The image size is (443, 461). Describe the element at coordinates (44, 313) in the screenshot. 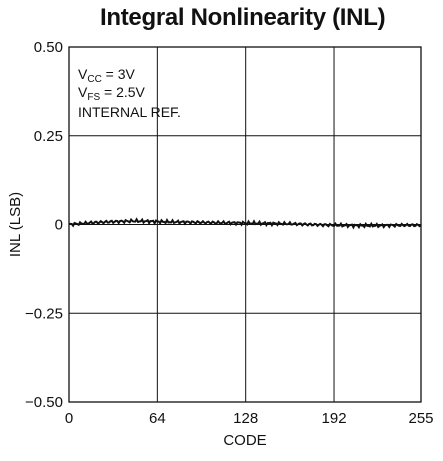

I see `y-tick-label: −0.25` at that location.